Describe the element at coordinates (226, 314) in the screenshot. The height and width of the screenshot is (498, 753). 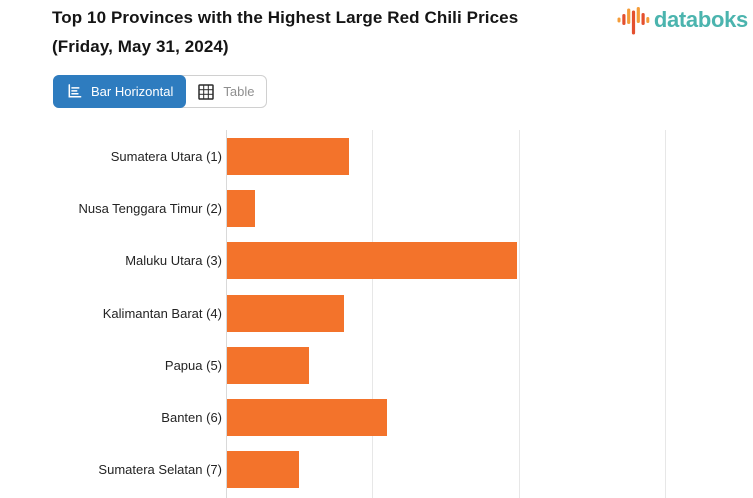
I see `value-axis-line` at that location.